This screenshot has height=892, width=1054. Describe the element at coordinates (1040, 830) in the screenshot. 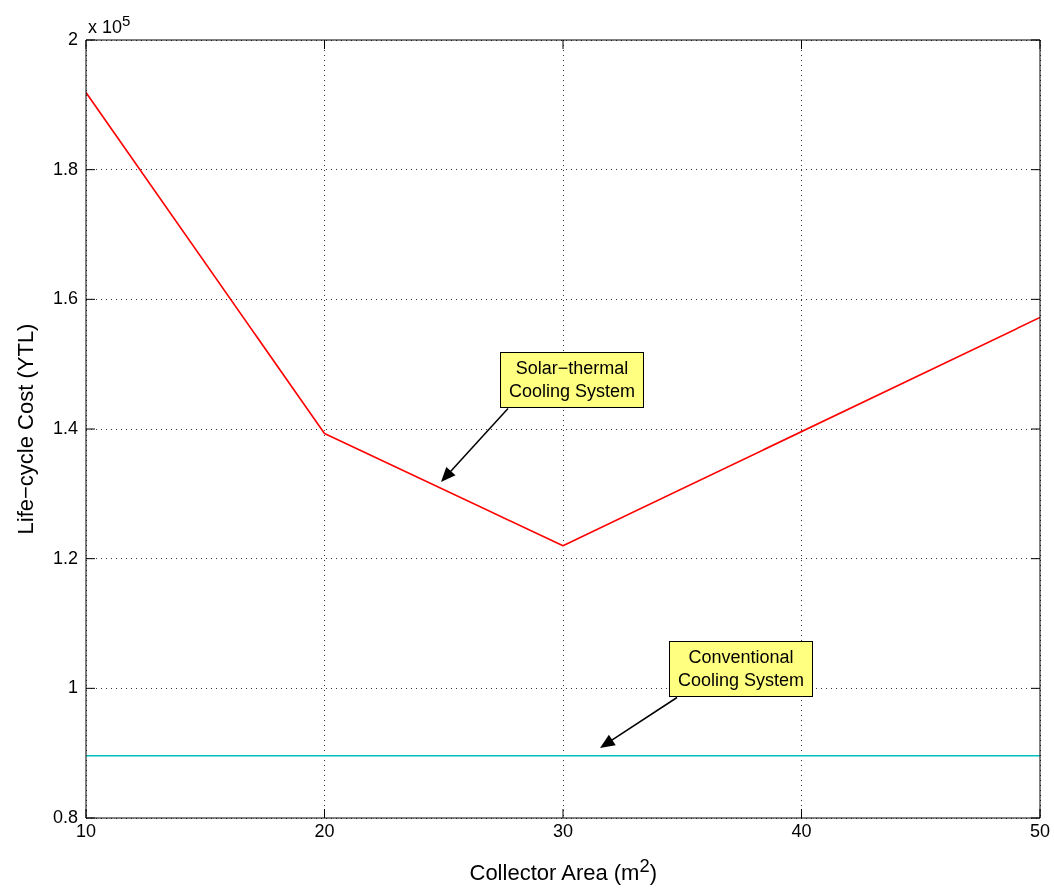

I see `x-tick-label: 50` at that location.